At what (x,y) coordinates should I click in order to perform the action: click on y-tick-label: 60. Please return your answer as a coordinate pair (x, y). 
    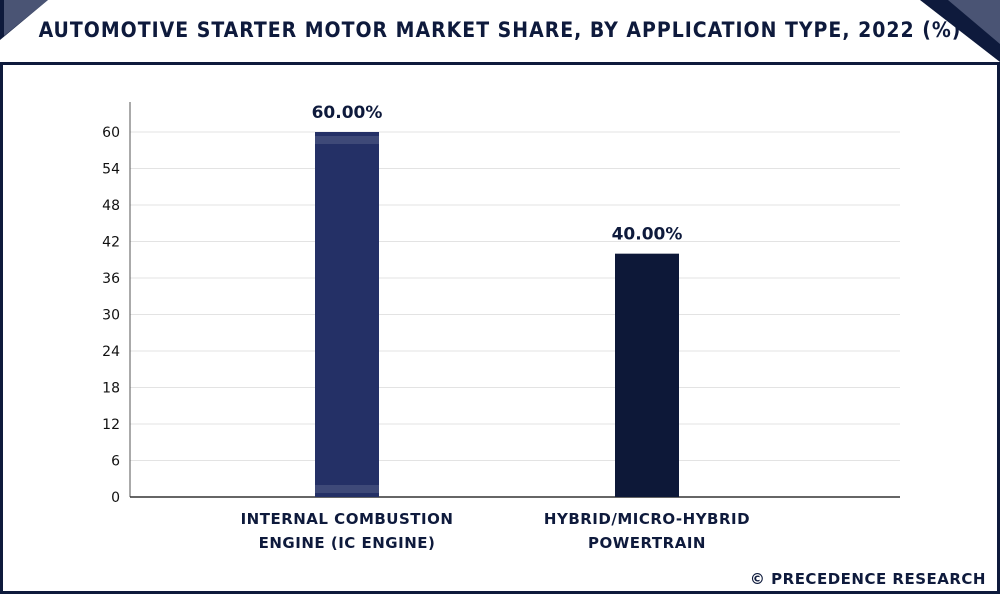
    Looking at the image, I should click on (111, 133).